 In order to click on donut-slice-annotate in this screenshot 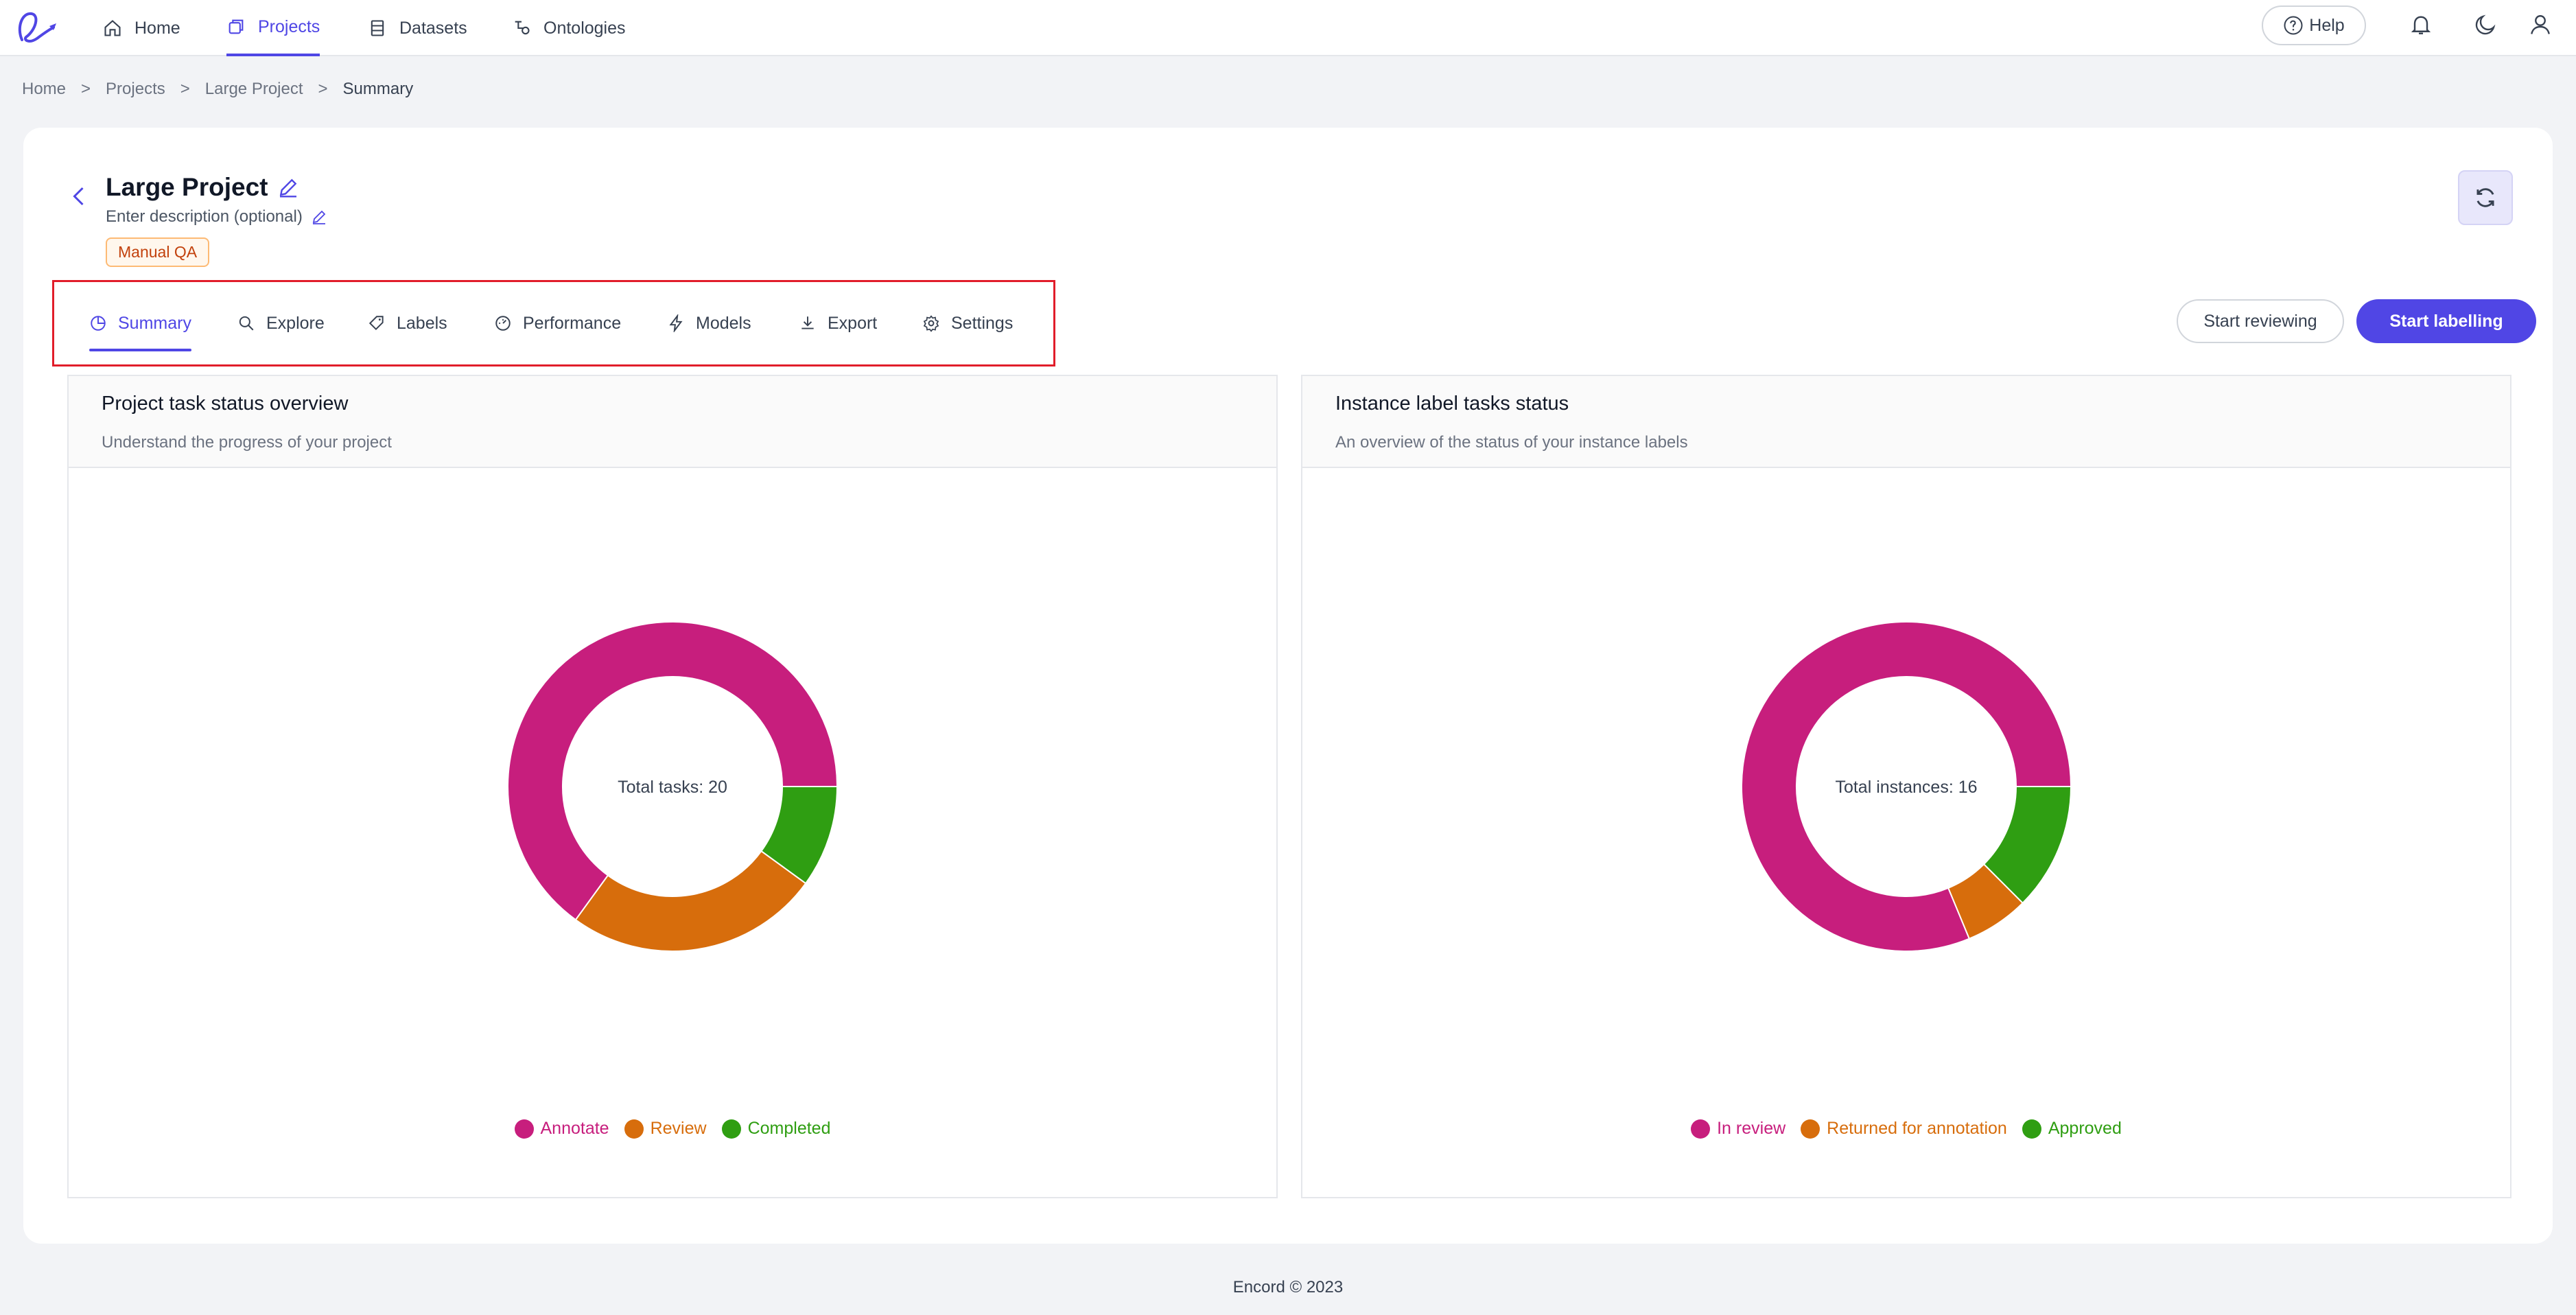, I will do `click(673, 771)`.